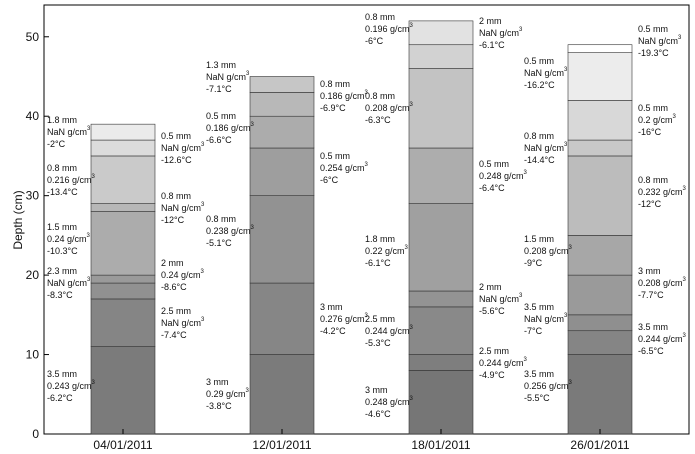 This screenshot has height=454, width=695. I want to click on layer-annotation-left: 0.8 mm 0.196 g/cm3 -6°C, so click(389, 29).